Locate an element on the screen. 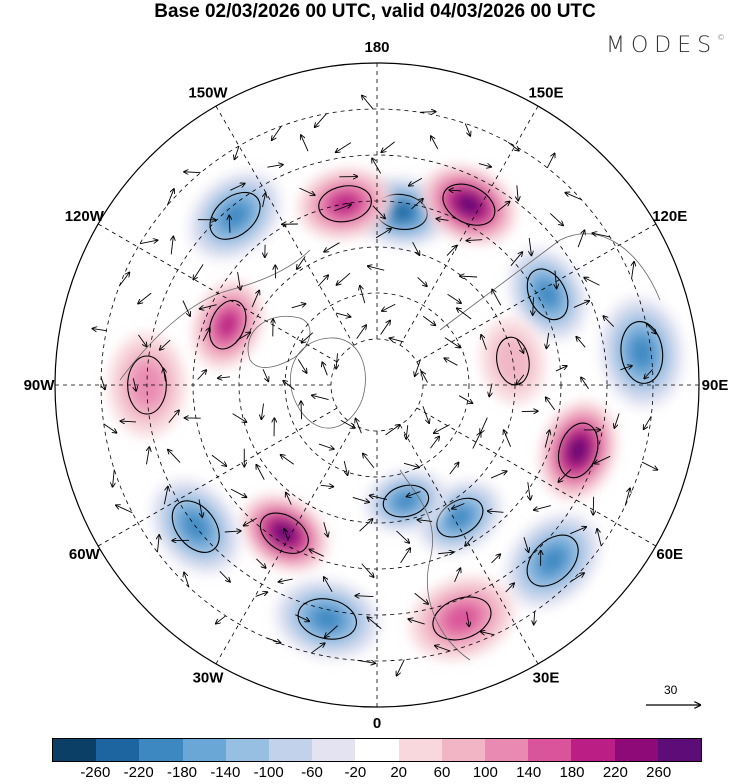 This screenshot has width=750, height=784. longitude-label: 120W is located at coordinates (85, 216).